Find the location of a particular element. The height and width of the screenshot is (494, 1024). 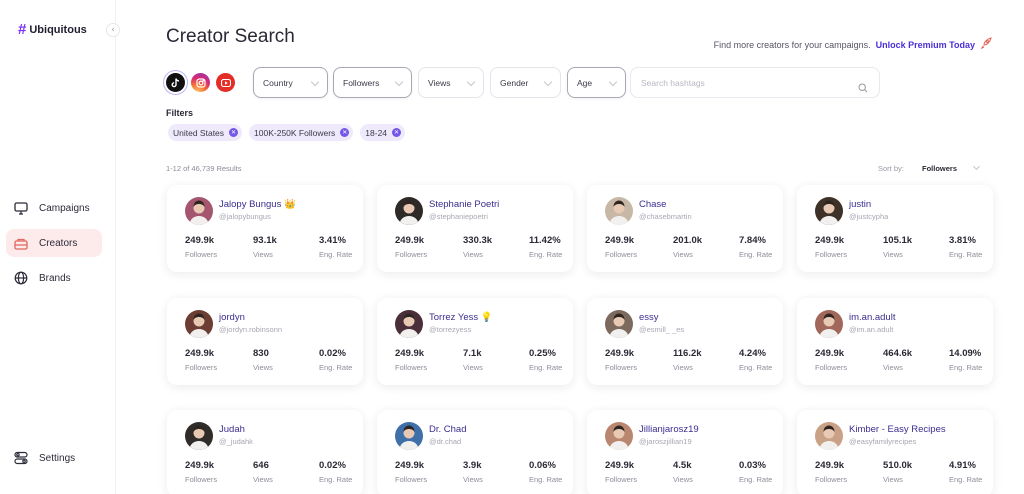

creator-name: Kimber - Easy Recipes is located at coordinates (897, 429).